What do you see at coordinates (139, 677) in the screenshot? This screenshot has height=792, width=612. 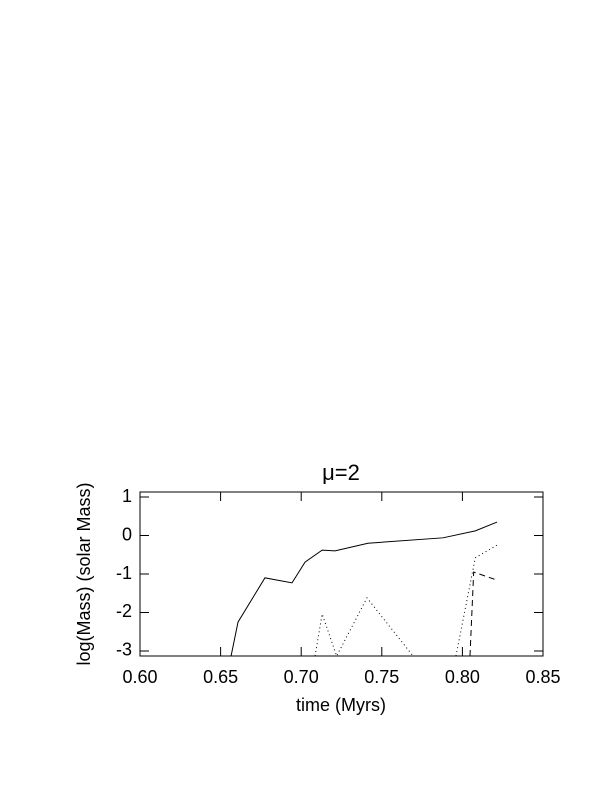 I see `x-tick-label: 0.60` at bounding box center [139, 677].